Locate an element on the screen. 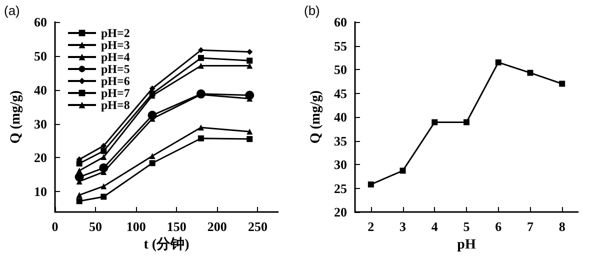  legend-label: pH=4 is located at coordinates (115, 57).